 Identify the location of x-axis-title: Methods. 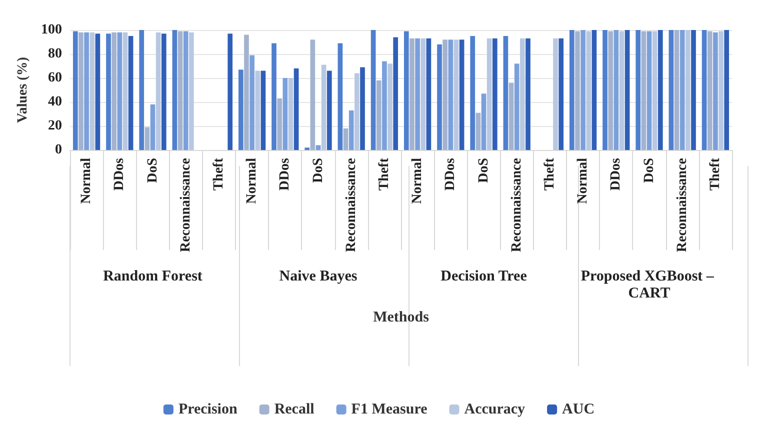
(401, 318).